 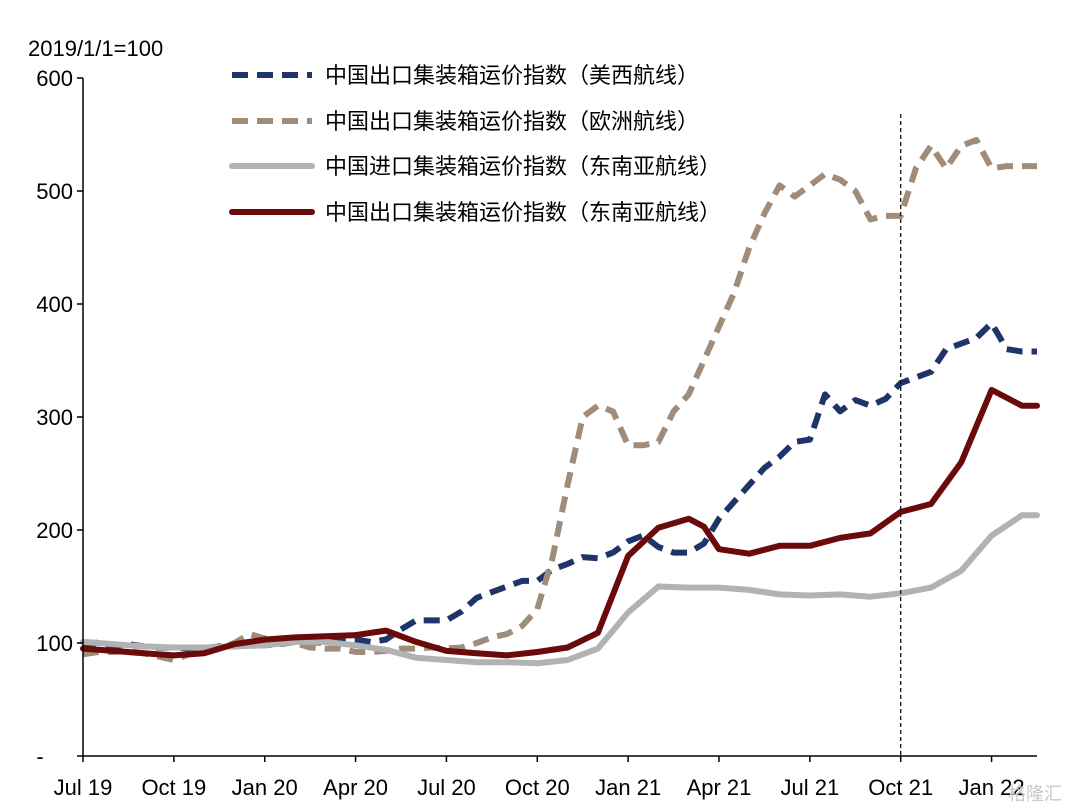 I want to click on x-tick-label: Jul 20, so click(x=446, y=787).